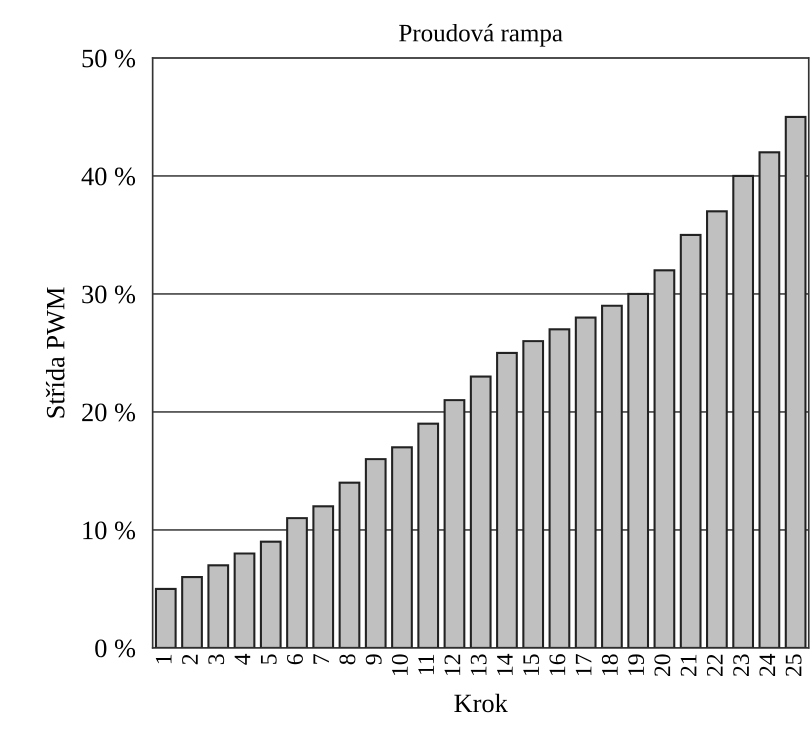  I want to click on x-tick-label: 8, so click(347, 659).